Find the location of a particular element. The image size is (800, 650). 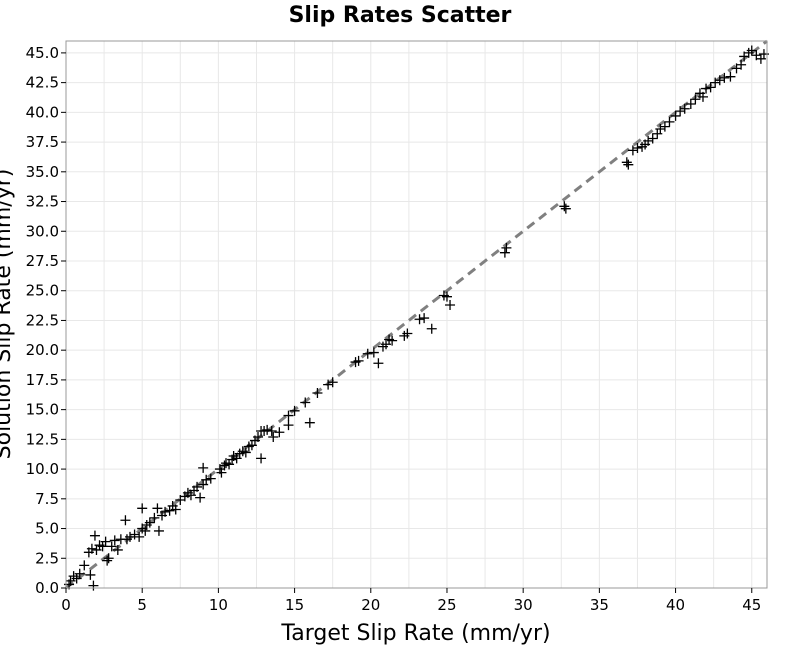

y-tick-label: 10.0 is located at coordinates (42, 469).